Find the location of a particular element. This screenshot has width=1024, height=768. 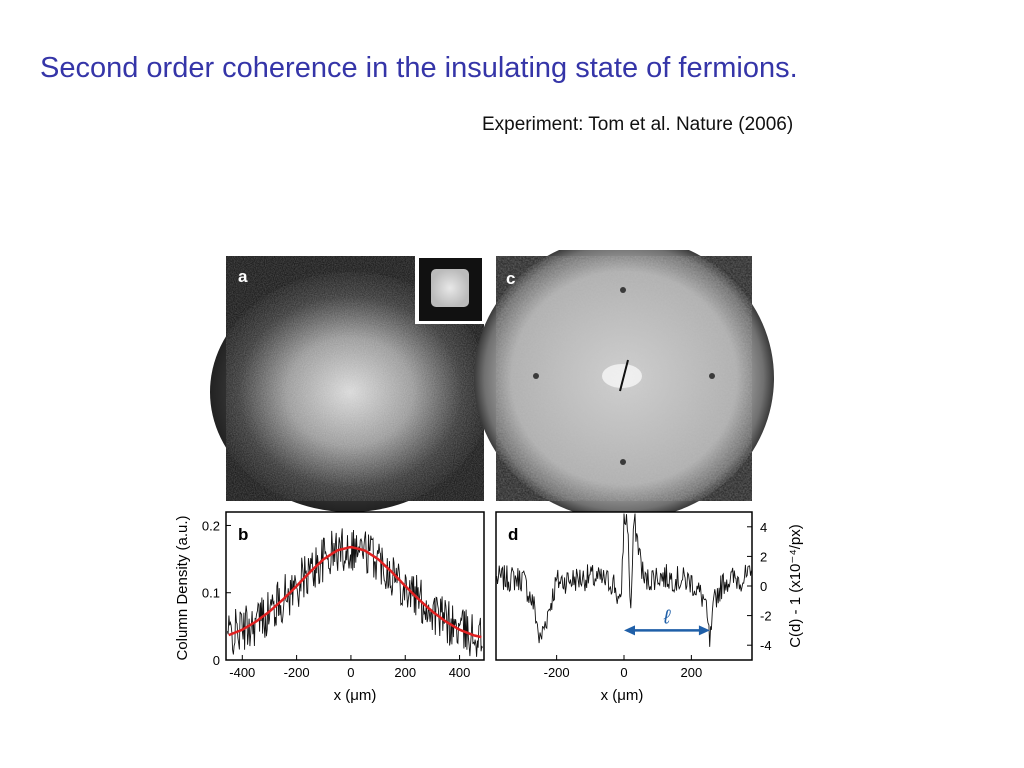

panel-b-xtick-label: -200 is located at coordinates (297, 672).